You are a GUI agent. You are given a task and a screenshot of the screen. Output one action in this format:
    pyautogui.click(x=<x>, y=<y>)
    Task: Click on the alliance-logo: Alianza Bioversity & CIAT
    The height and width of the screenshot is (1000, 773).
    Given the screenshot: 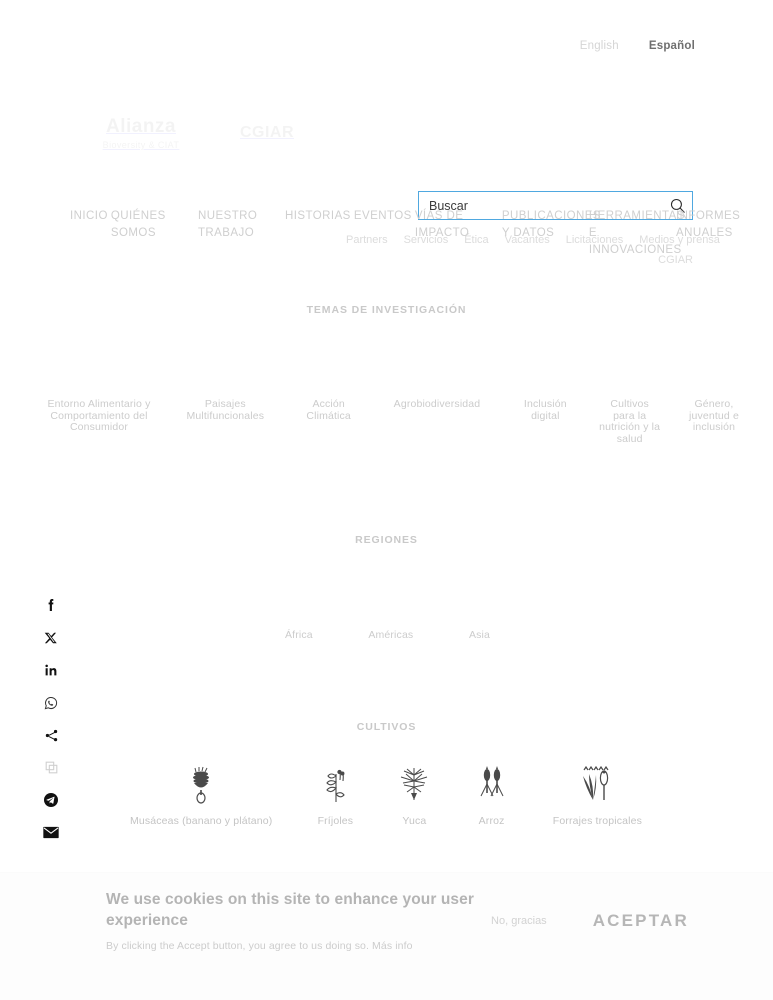 What is the action you would take?
    pyautogui.click(x=141, y=133)
    